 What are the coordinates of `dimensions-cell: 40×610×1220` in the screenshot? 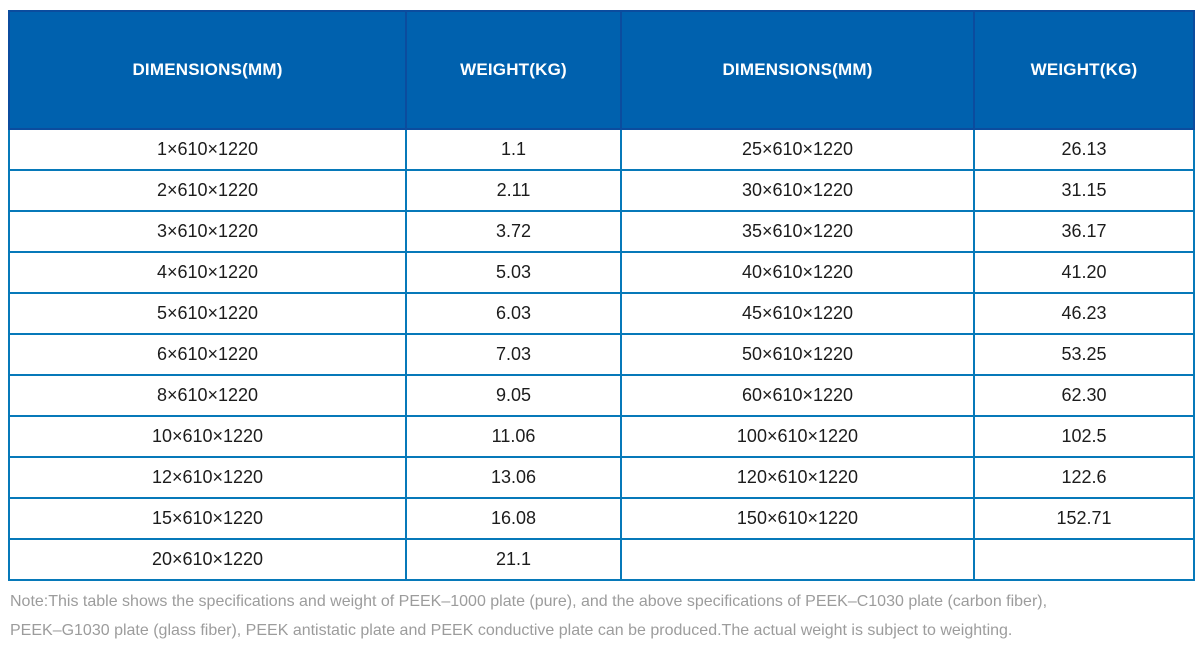 It's located at (797, 272).